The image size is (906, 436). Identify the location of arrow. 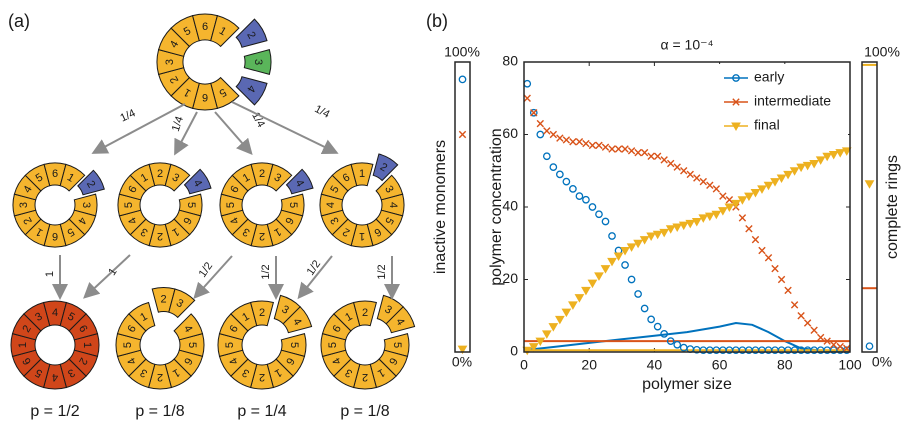
(138, 128).